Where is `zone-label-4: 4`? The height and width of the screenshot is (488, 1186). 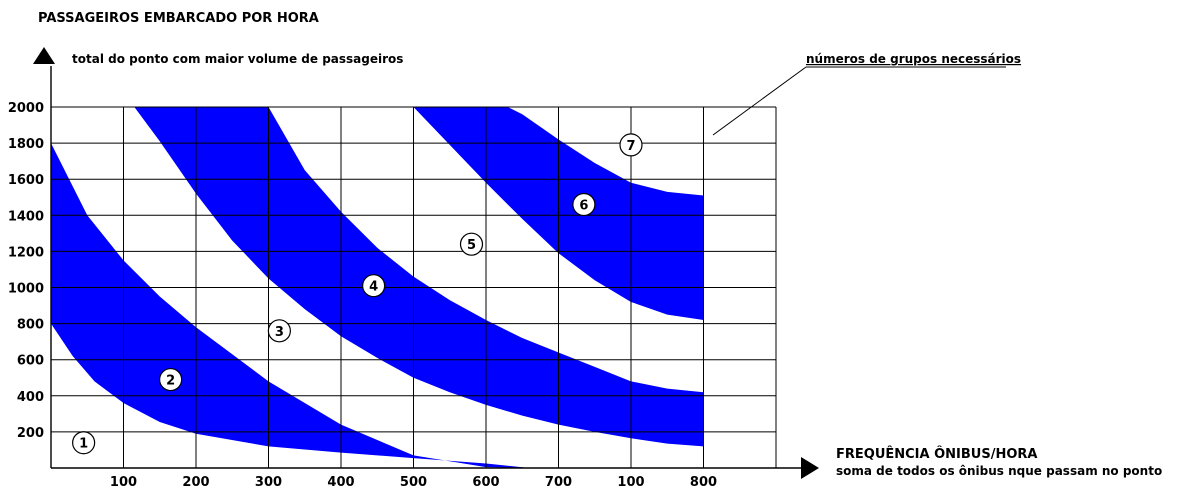 zone-label-4: 4 is located at coordinates (374, 286).